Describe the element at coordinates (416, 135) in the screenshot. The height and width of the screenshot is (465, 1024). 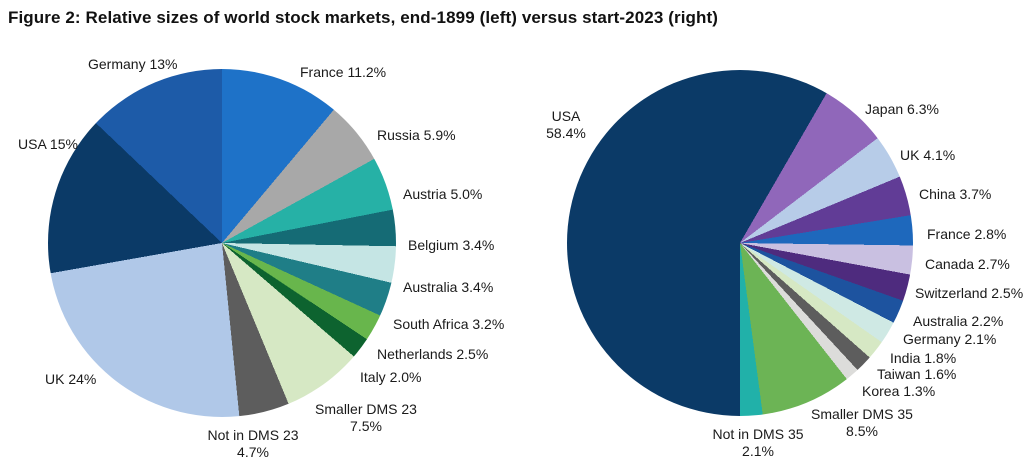
I see `label-1899-russia: Russia 5.9%` at that location.